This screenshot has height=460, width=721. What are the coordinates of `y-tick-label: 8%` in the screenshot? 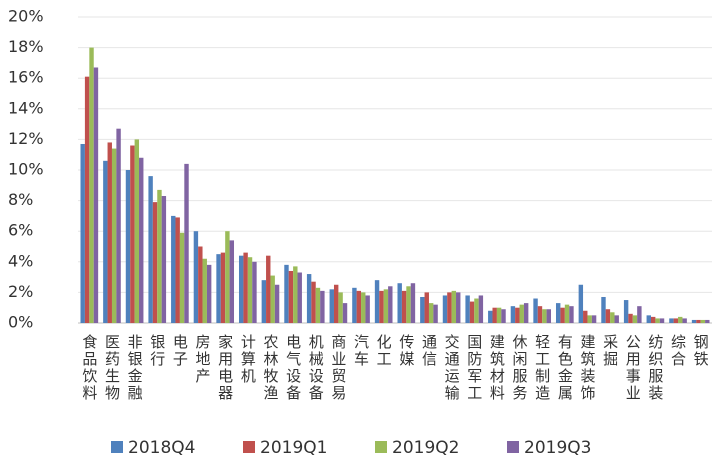 It's located at (20, 199).